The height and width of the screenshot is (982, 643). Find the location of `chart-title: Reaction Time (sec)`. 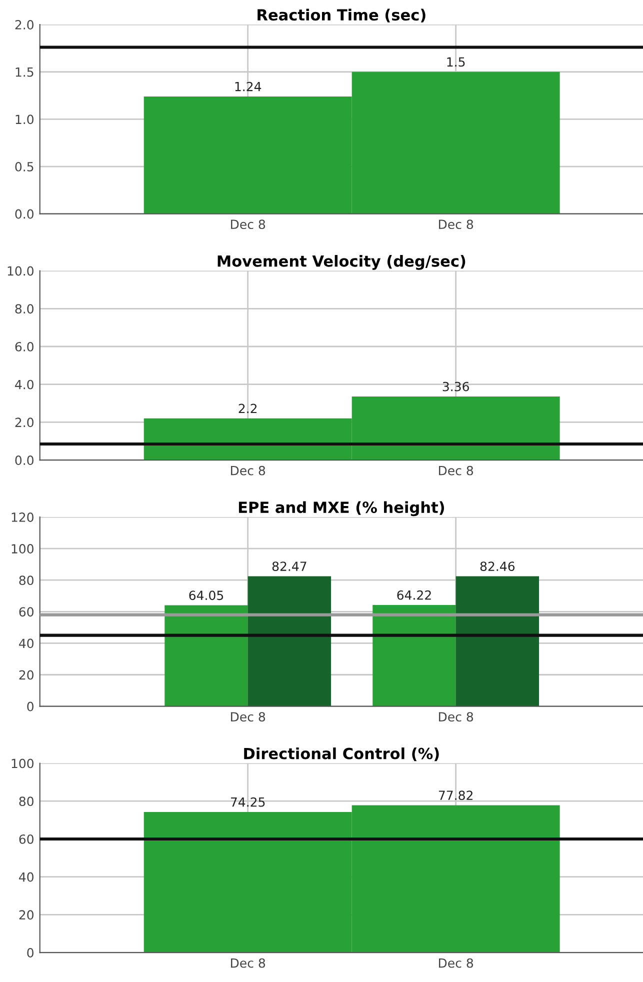

chart-title: Reaction Time (sec) is located at coordinates (342, 15).